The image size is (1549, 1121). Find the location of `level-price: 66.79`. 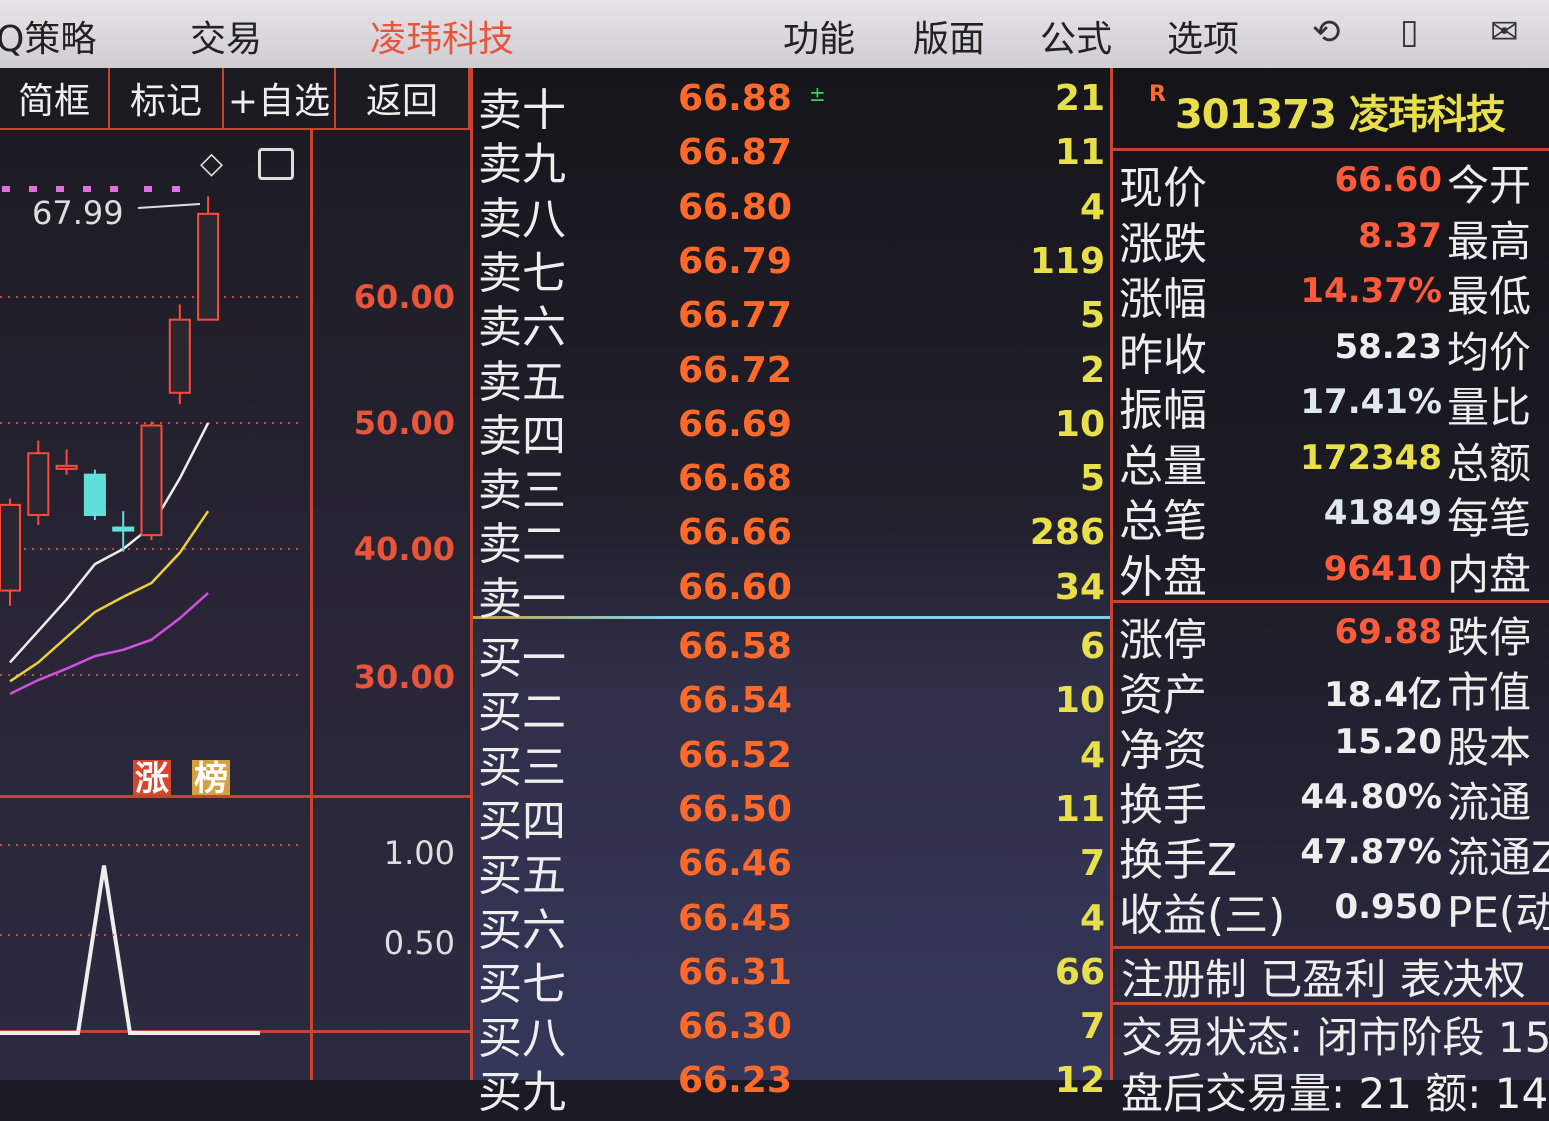

level-price: 66.79 is located at coordinates (735, 261).